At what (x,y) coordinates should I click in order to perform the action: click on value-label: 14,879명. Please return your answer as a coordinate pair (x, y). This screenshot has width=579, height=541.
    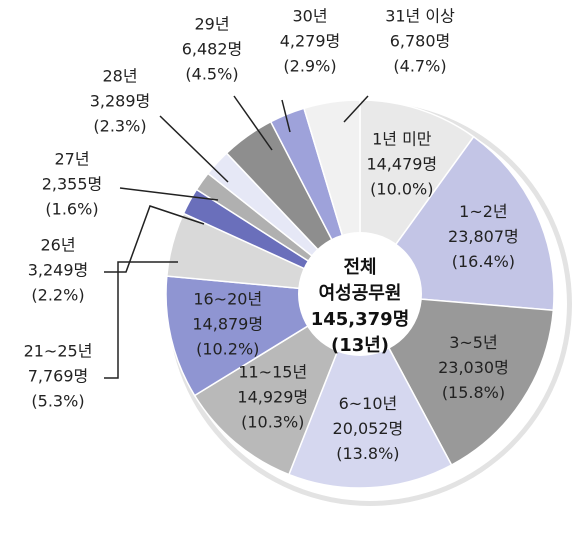
    Looking at the image, I should click on (227, 323).